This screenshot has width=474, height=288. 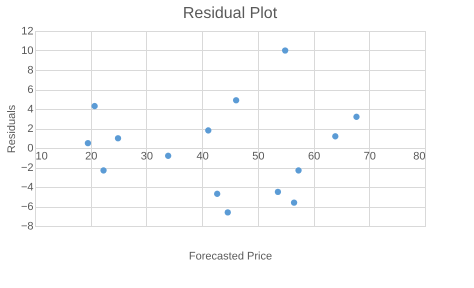 I want to click on y-tick-label: 6, so click(x=30, y=90).